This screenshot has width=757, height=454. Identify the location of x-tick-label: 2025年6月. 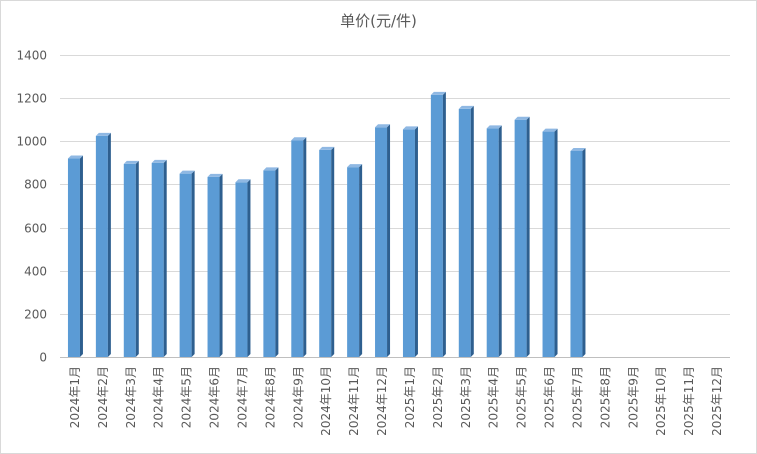
(550, 397).